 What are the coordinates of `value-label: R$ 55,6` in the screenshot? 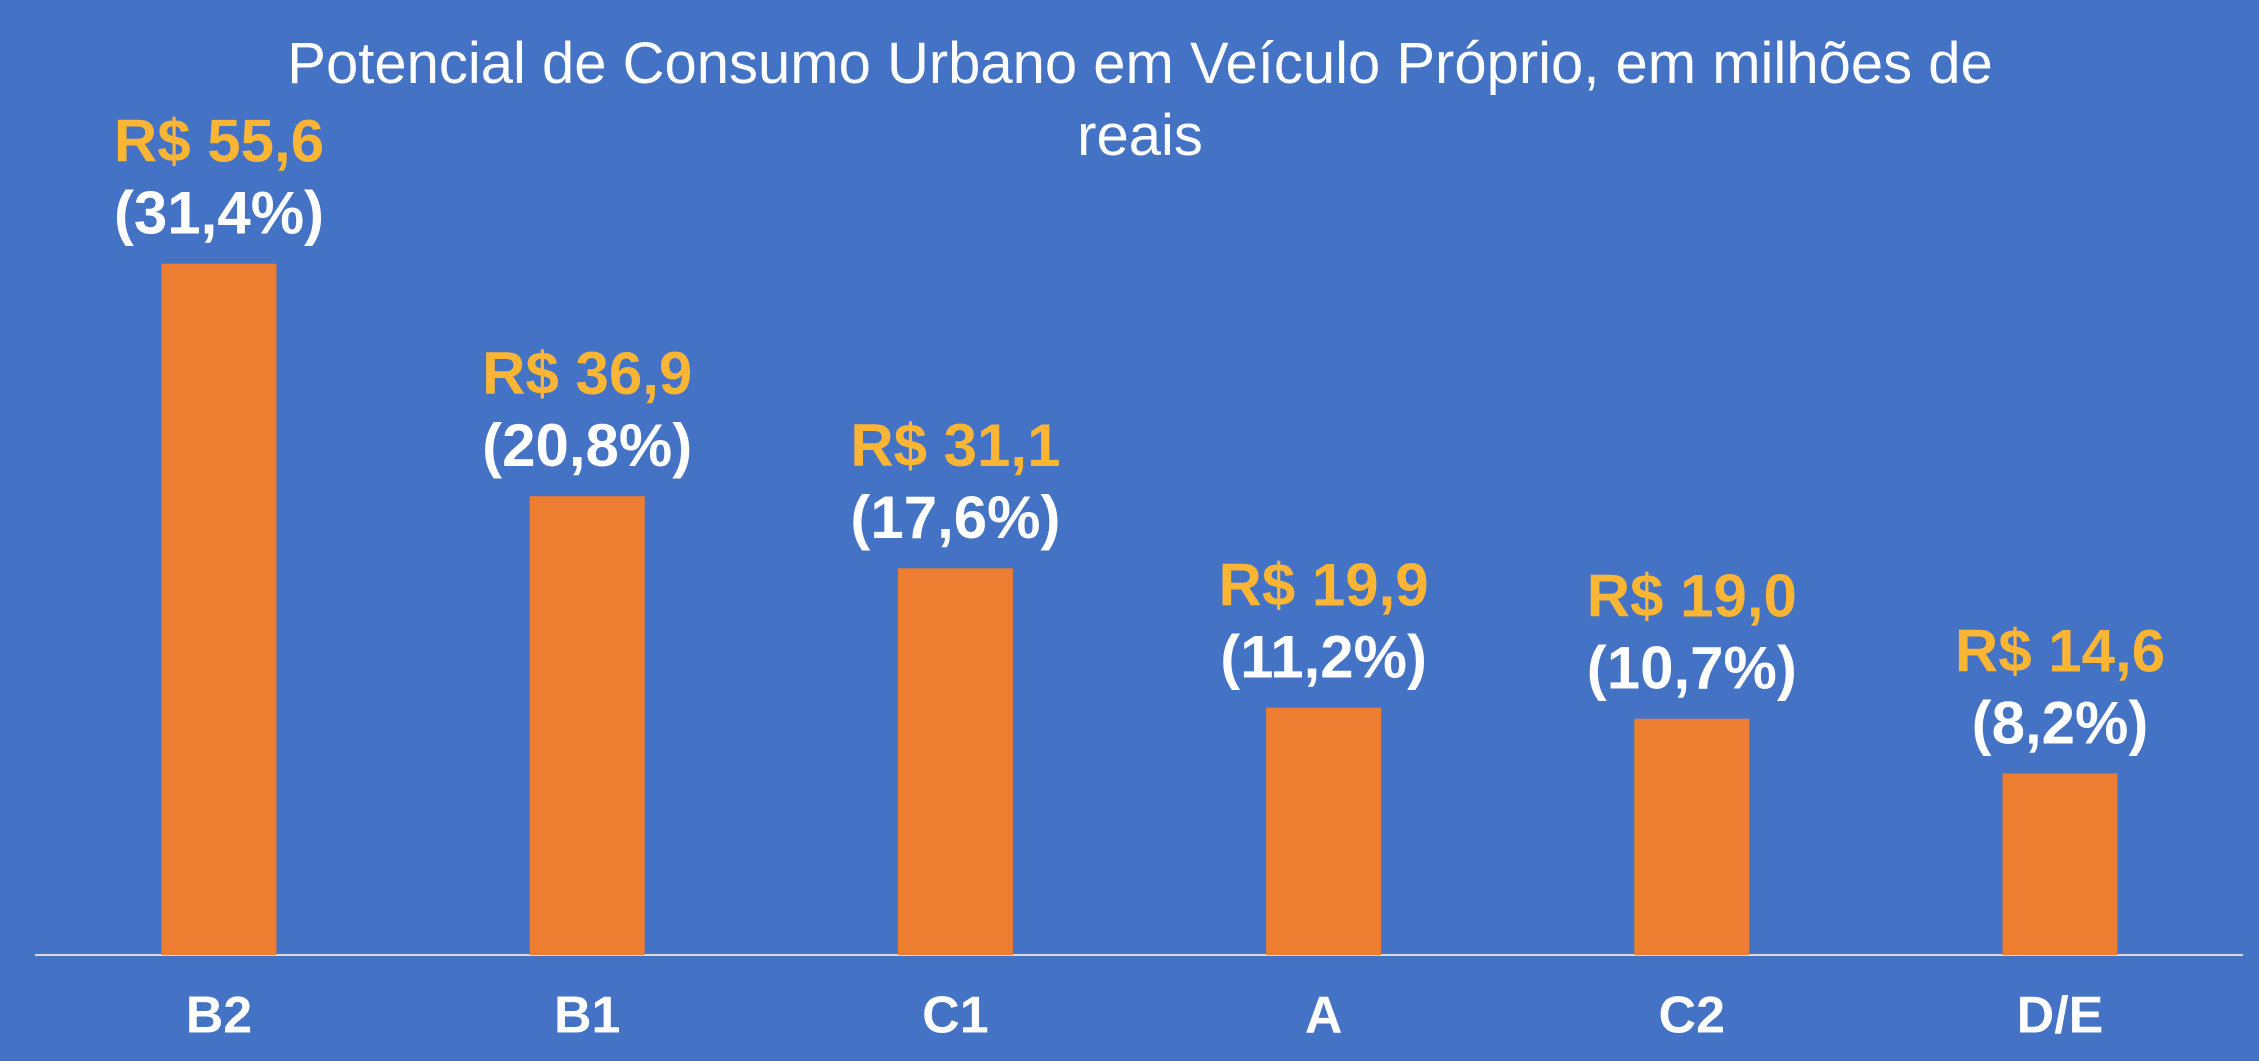 It's located at (219, 141).